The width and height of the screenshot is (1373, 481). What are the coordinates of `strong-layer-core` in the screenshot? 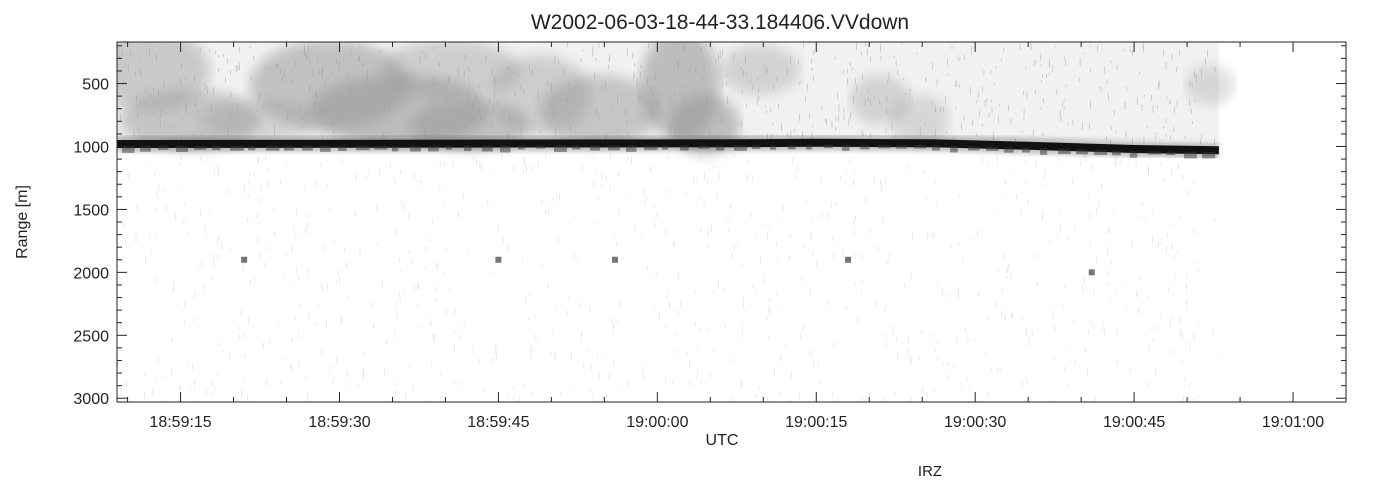 It's located at (668, 146).